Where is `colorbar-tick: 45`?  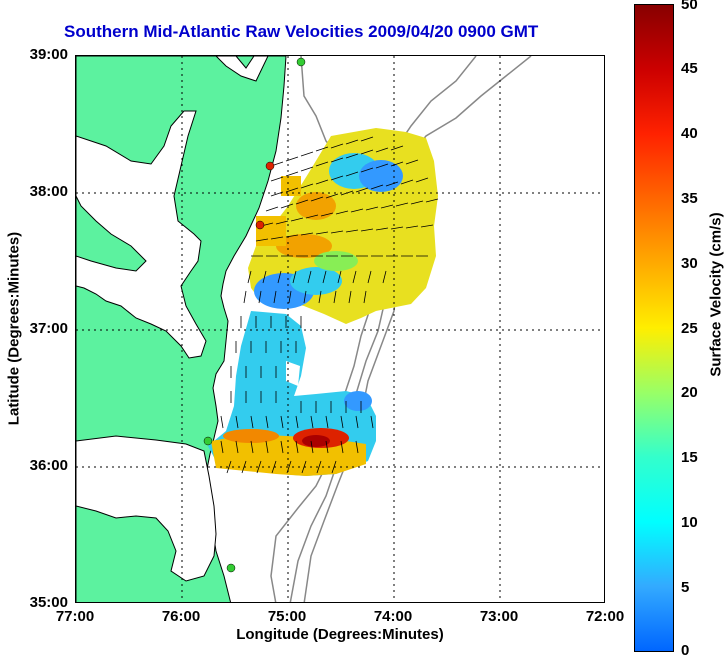 colorbar-tick: 45 is located at coordinates (689, 68).